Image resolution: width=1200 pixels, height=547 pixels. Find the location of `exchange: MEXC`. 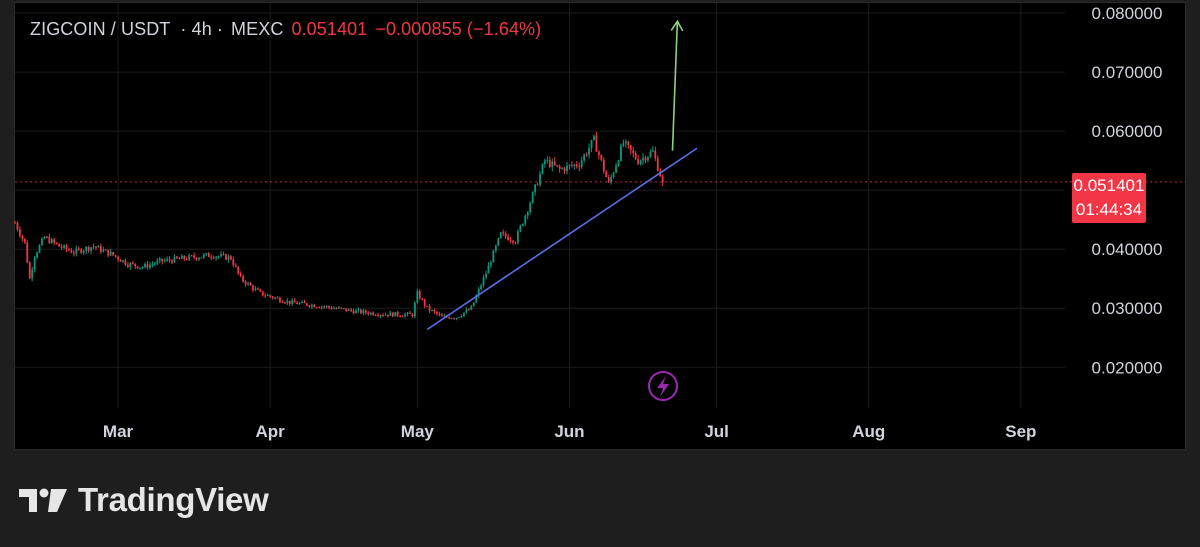

exchange: MEXC is located at coordinates (257, 29).